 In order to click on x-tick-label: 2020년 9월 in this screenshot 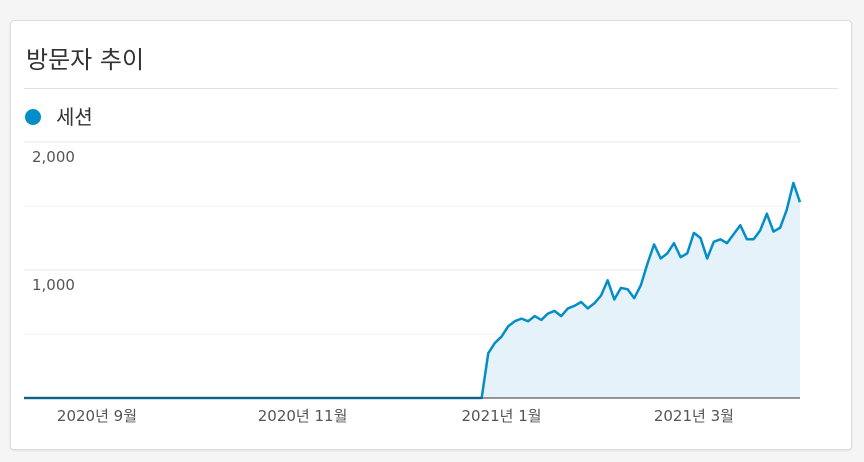, I will do `click(97, 416)`.